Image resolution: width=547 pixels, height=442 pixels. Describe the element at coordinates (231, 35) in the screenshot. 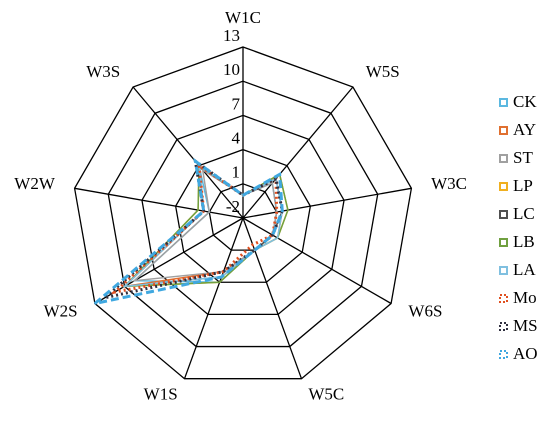

I see `tick-label: 13` at that location.